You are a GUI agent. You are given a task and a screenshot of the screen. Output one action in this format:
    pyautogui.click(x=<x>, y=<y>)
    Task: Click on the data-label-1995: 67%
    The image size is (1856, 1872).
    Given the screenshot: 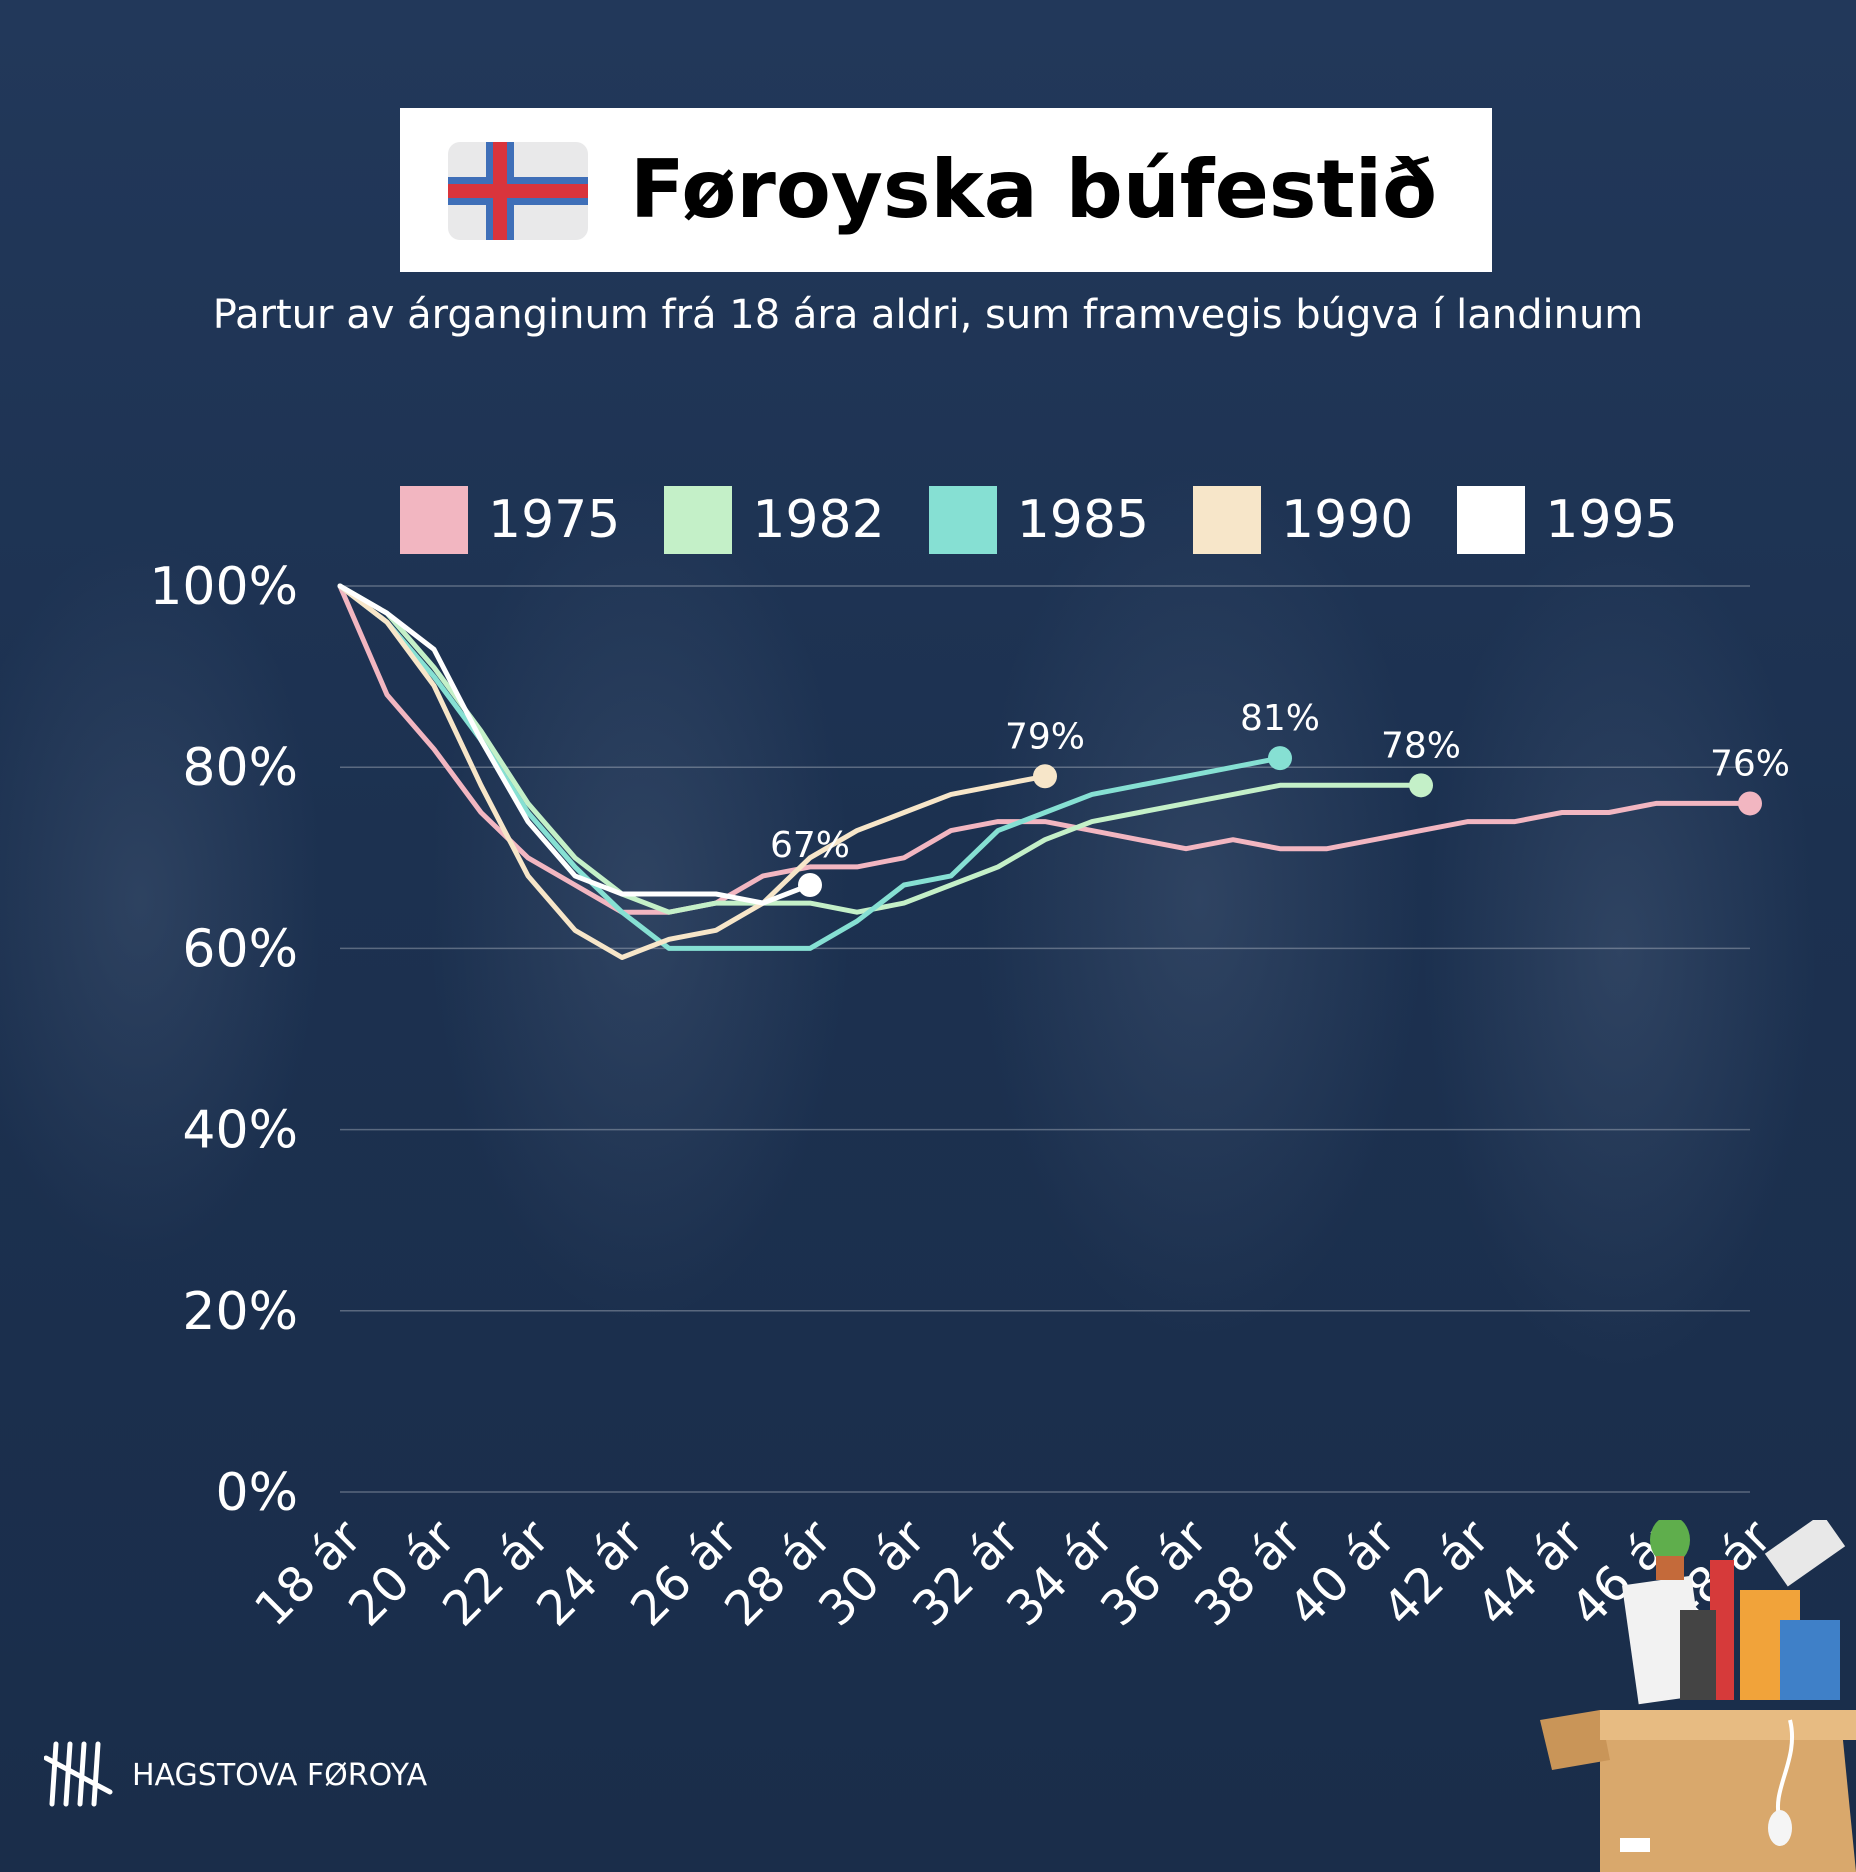 What is the action you would take?
    pyautogui.click(x=810, y=845)
    